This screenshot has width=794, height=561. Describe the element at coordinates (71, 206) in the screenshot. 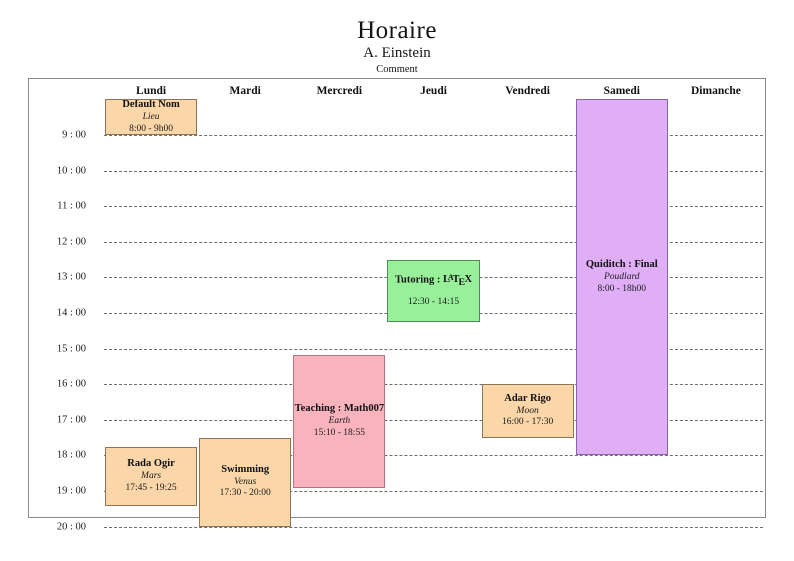

I see `hour-label-11: 11 : 00` at that location.